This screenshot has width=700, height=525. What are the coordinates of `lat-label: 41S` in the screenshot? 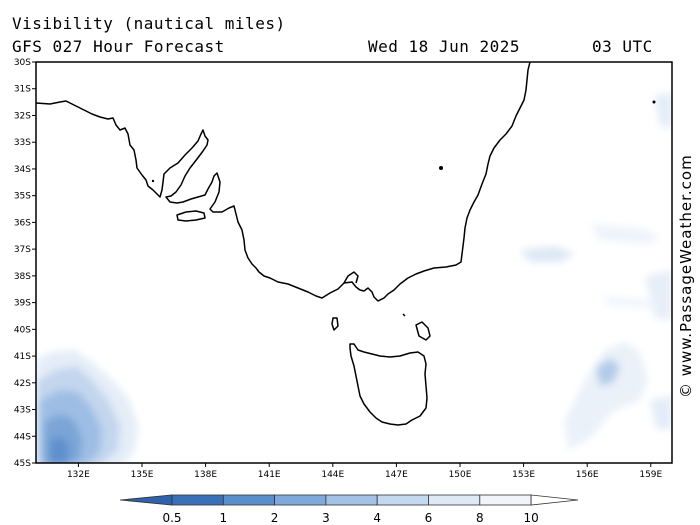 It's located at (22, 357).